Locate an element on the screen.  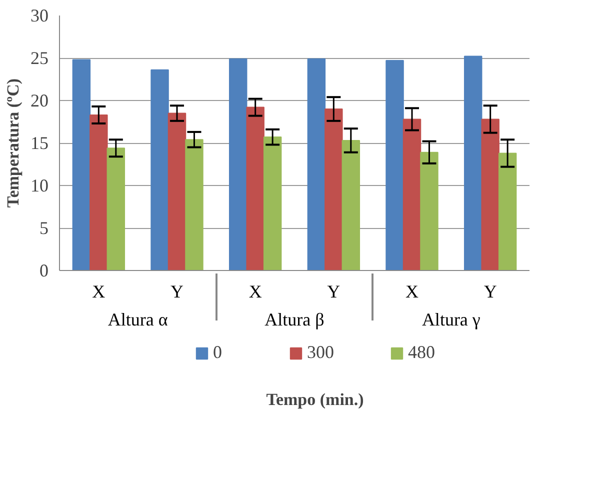
y-tick-label: 30 is located at coordinates (39, 16).